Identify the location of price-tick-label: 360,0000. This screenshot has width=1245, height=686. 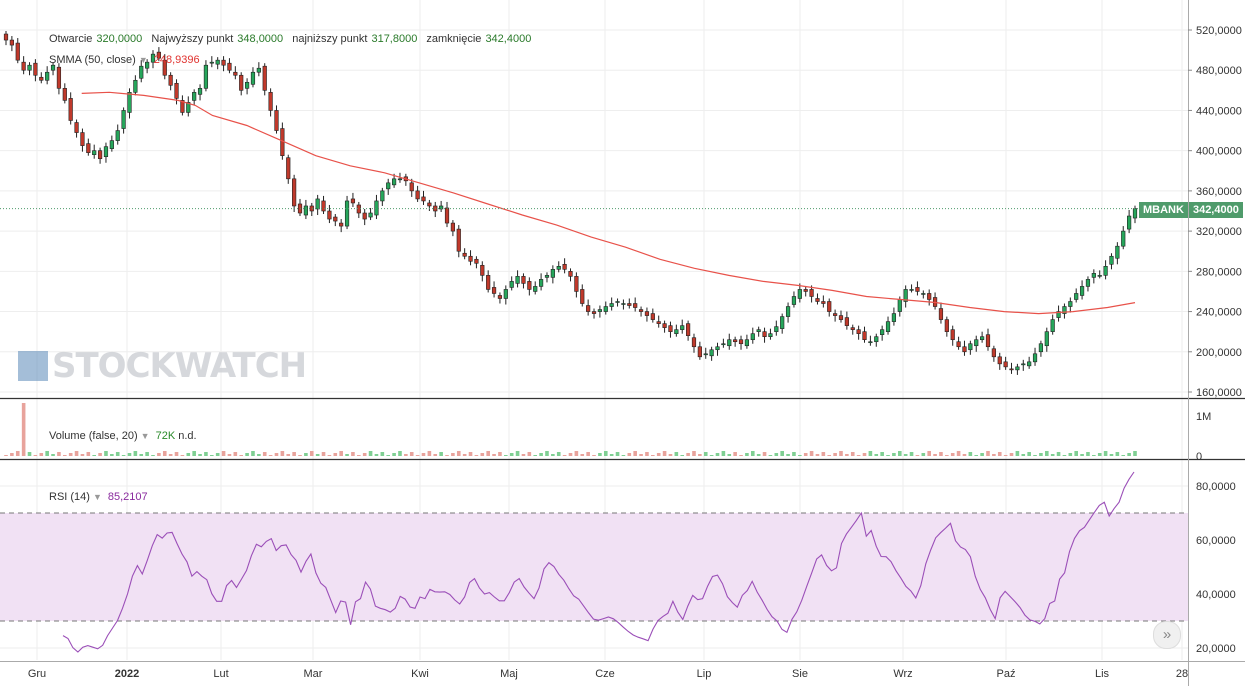
(1219, 192).